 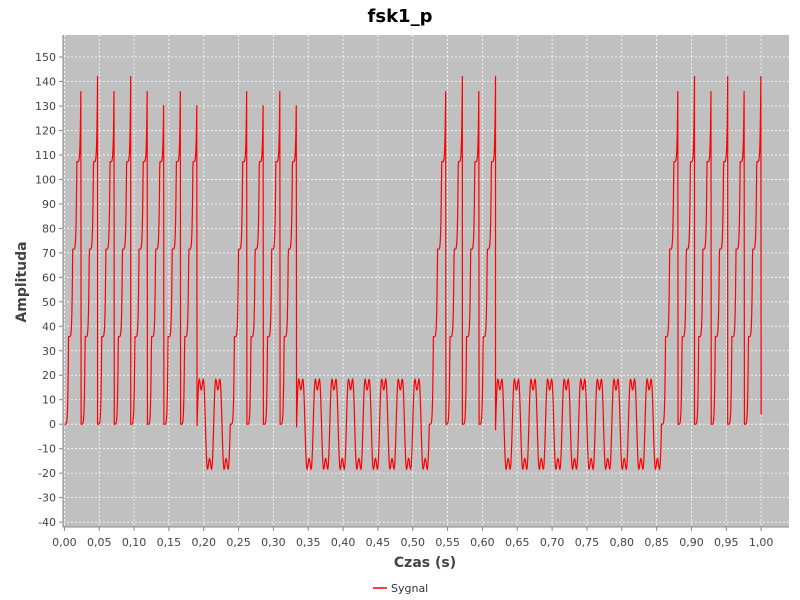 I want to click on y-tick-label: 0, so click(x=52, y=424).